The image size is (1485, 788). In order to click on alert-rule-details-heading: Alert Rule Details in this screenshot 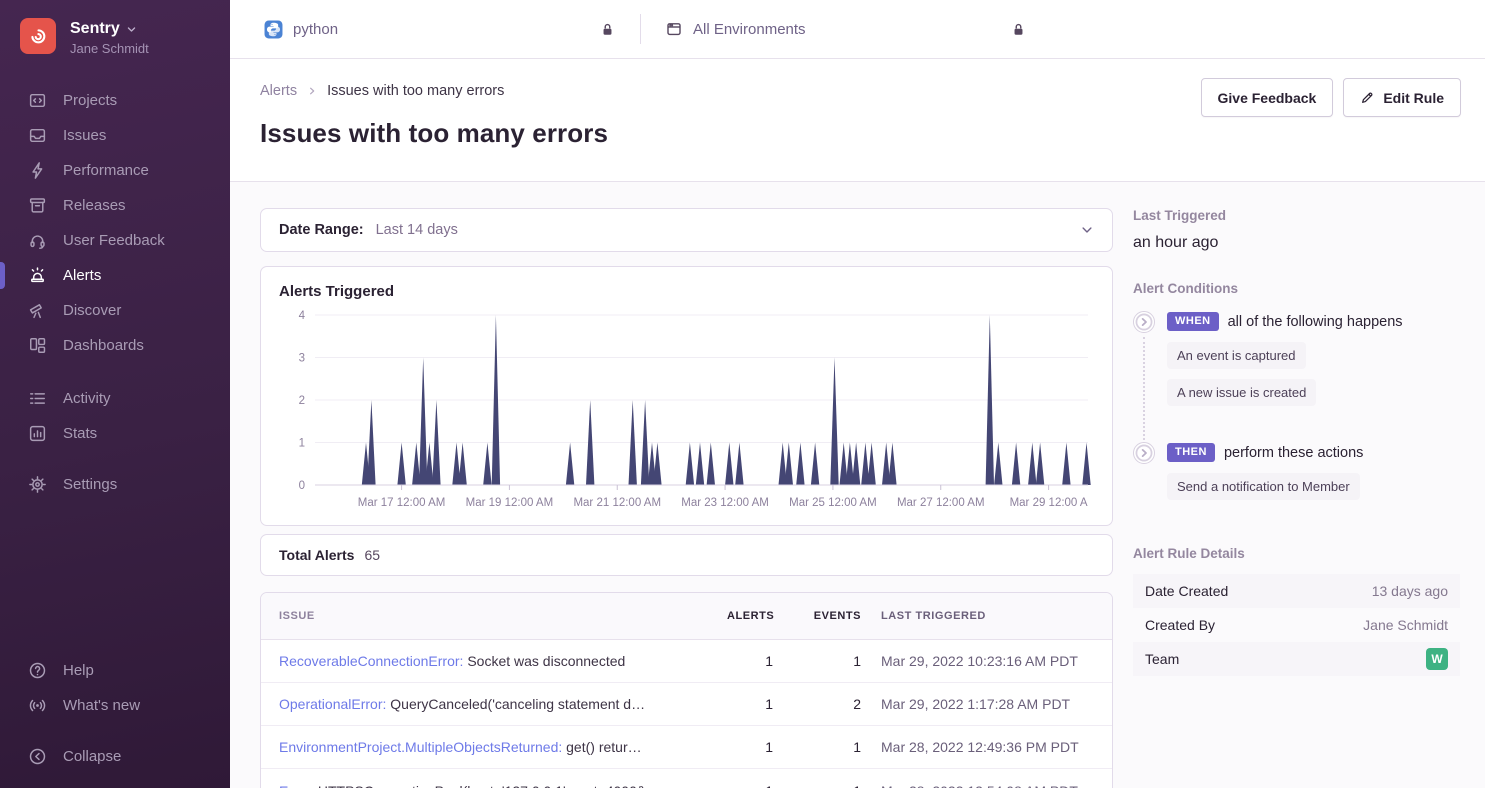, I will do `click(1189, 553)`.